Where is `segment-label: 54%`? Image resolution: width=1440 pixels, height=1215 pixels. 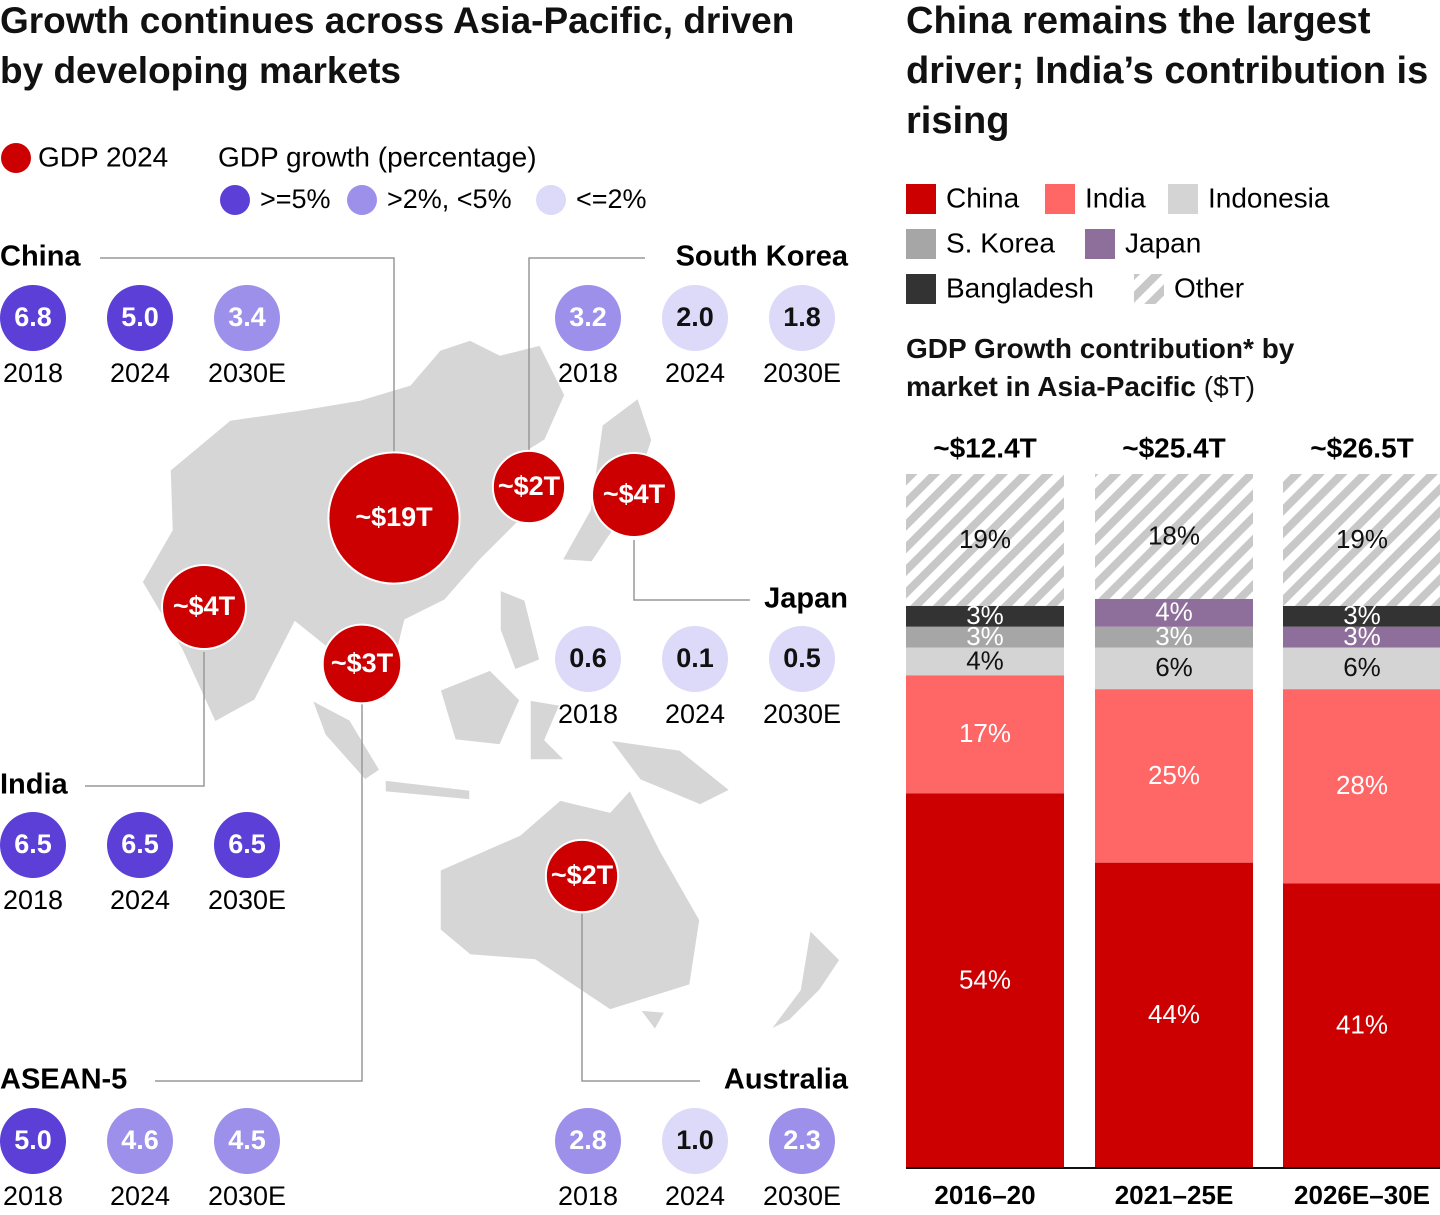
segment-label: 54% is located at coordinates (985, 979).